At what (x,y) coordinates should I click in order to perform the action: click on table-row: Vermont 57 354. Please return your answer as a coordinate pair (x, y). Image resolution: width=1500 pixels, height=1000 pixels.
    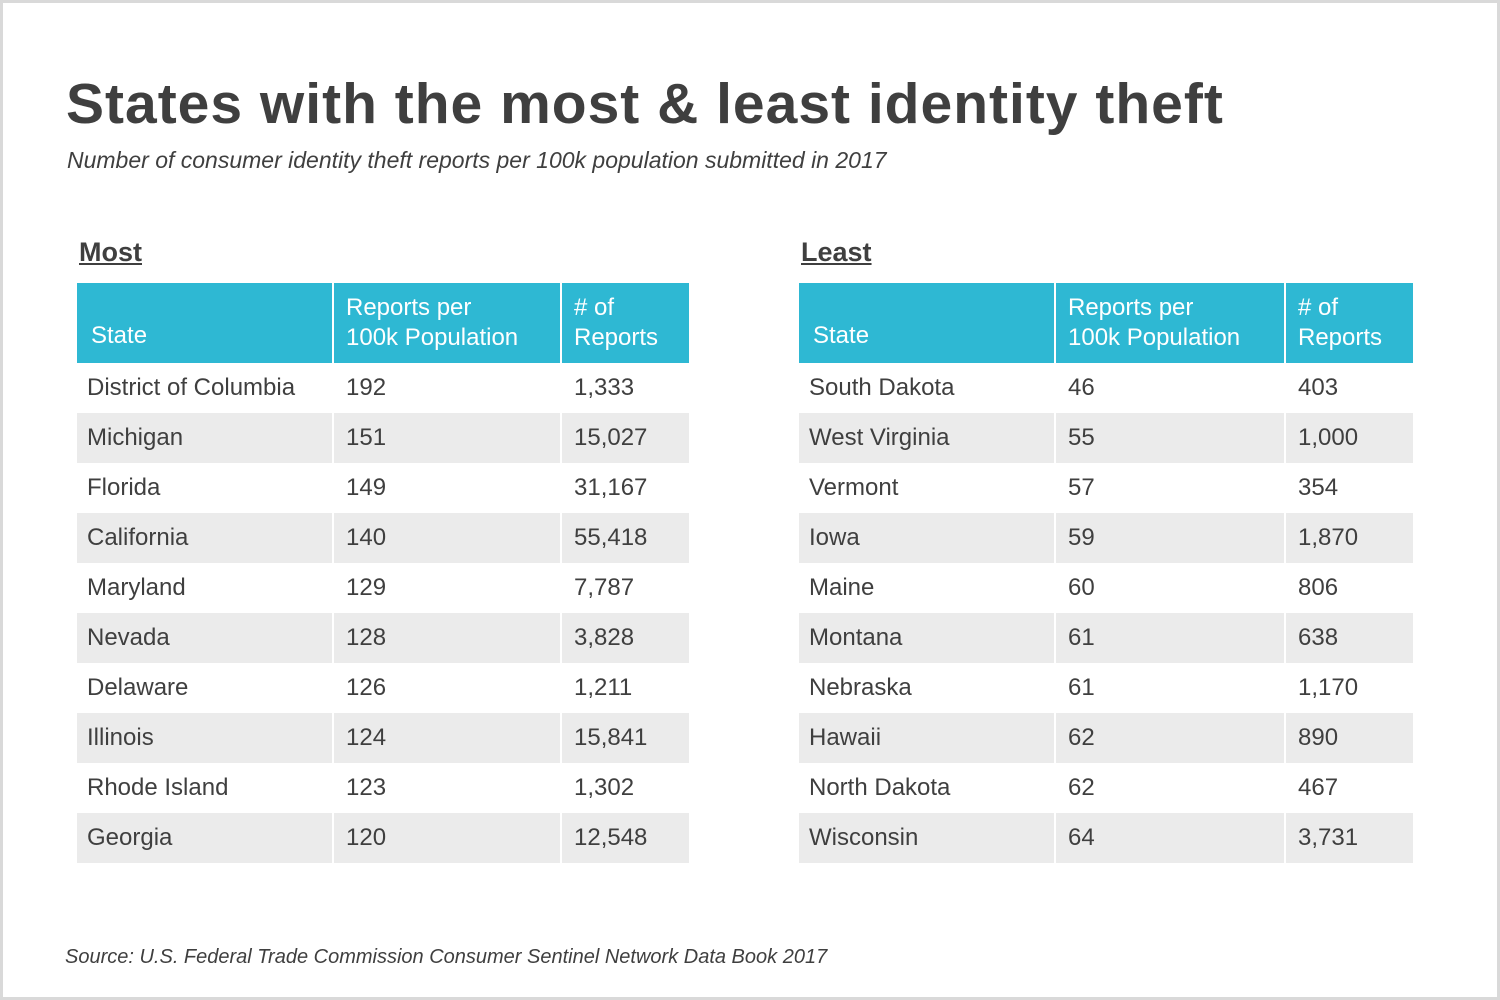
    Looking at the image, I should click on (1106, 488).